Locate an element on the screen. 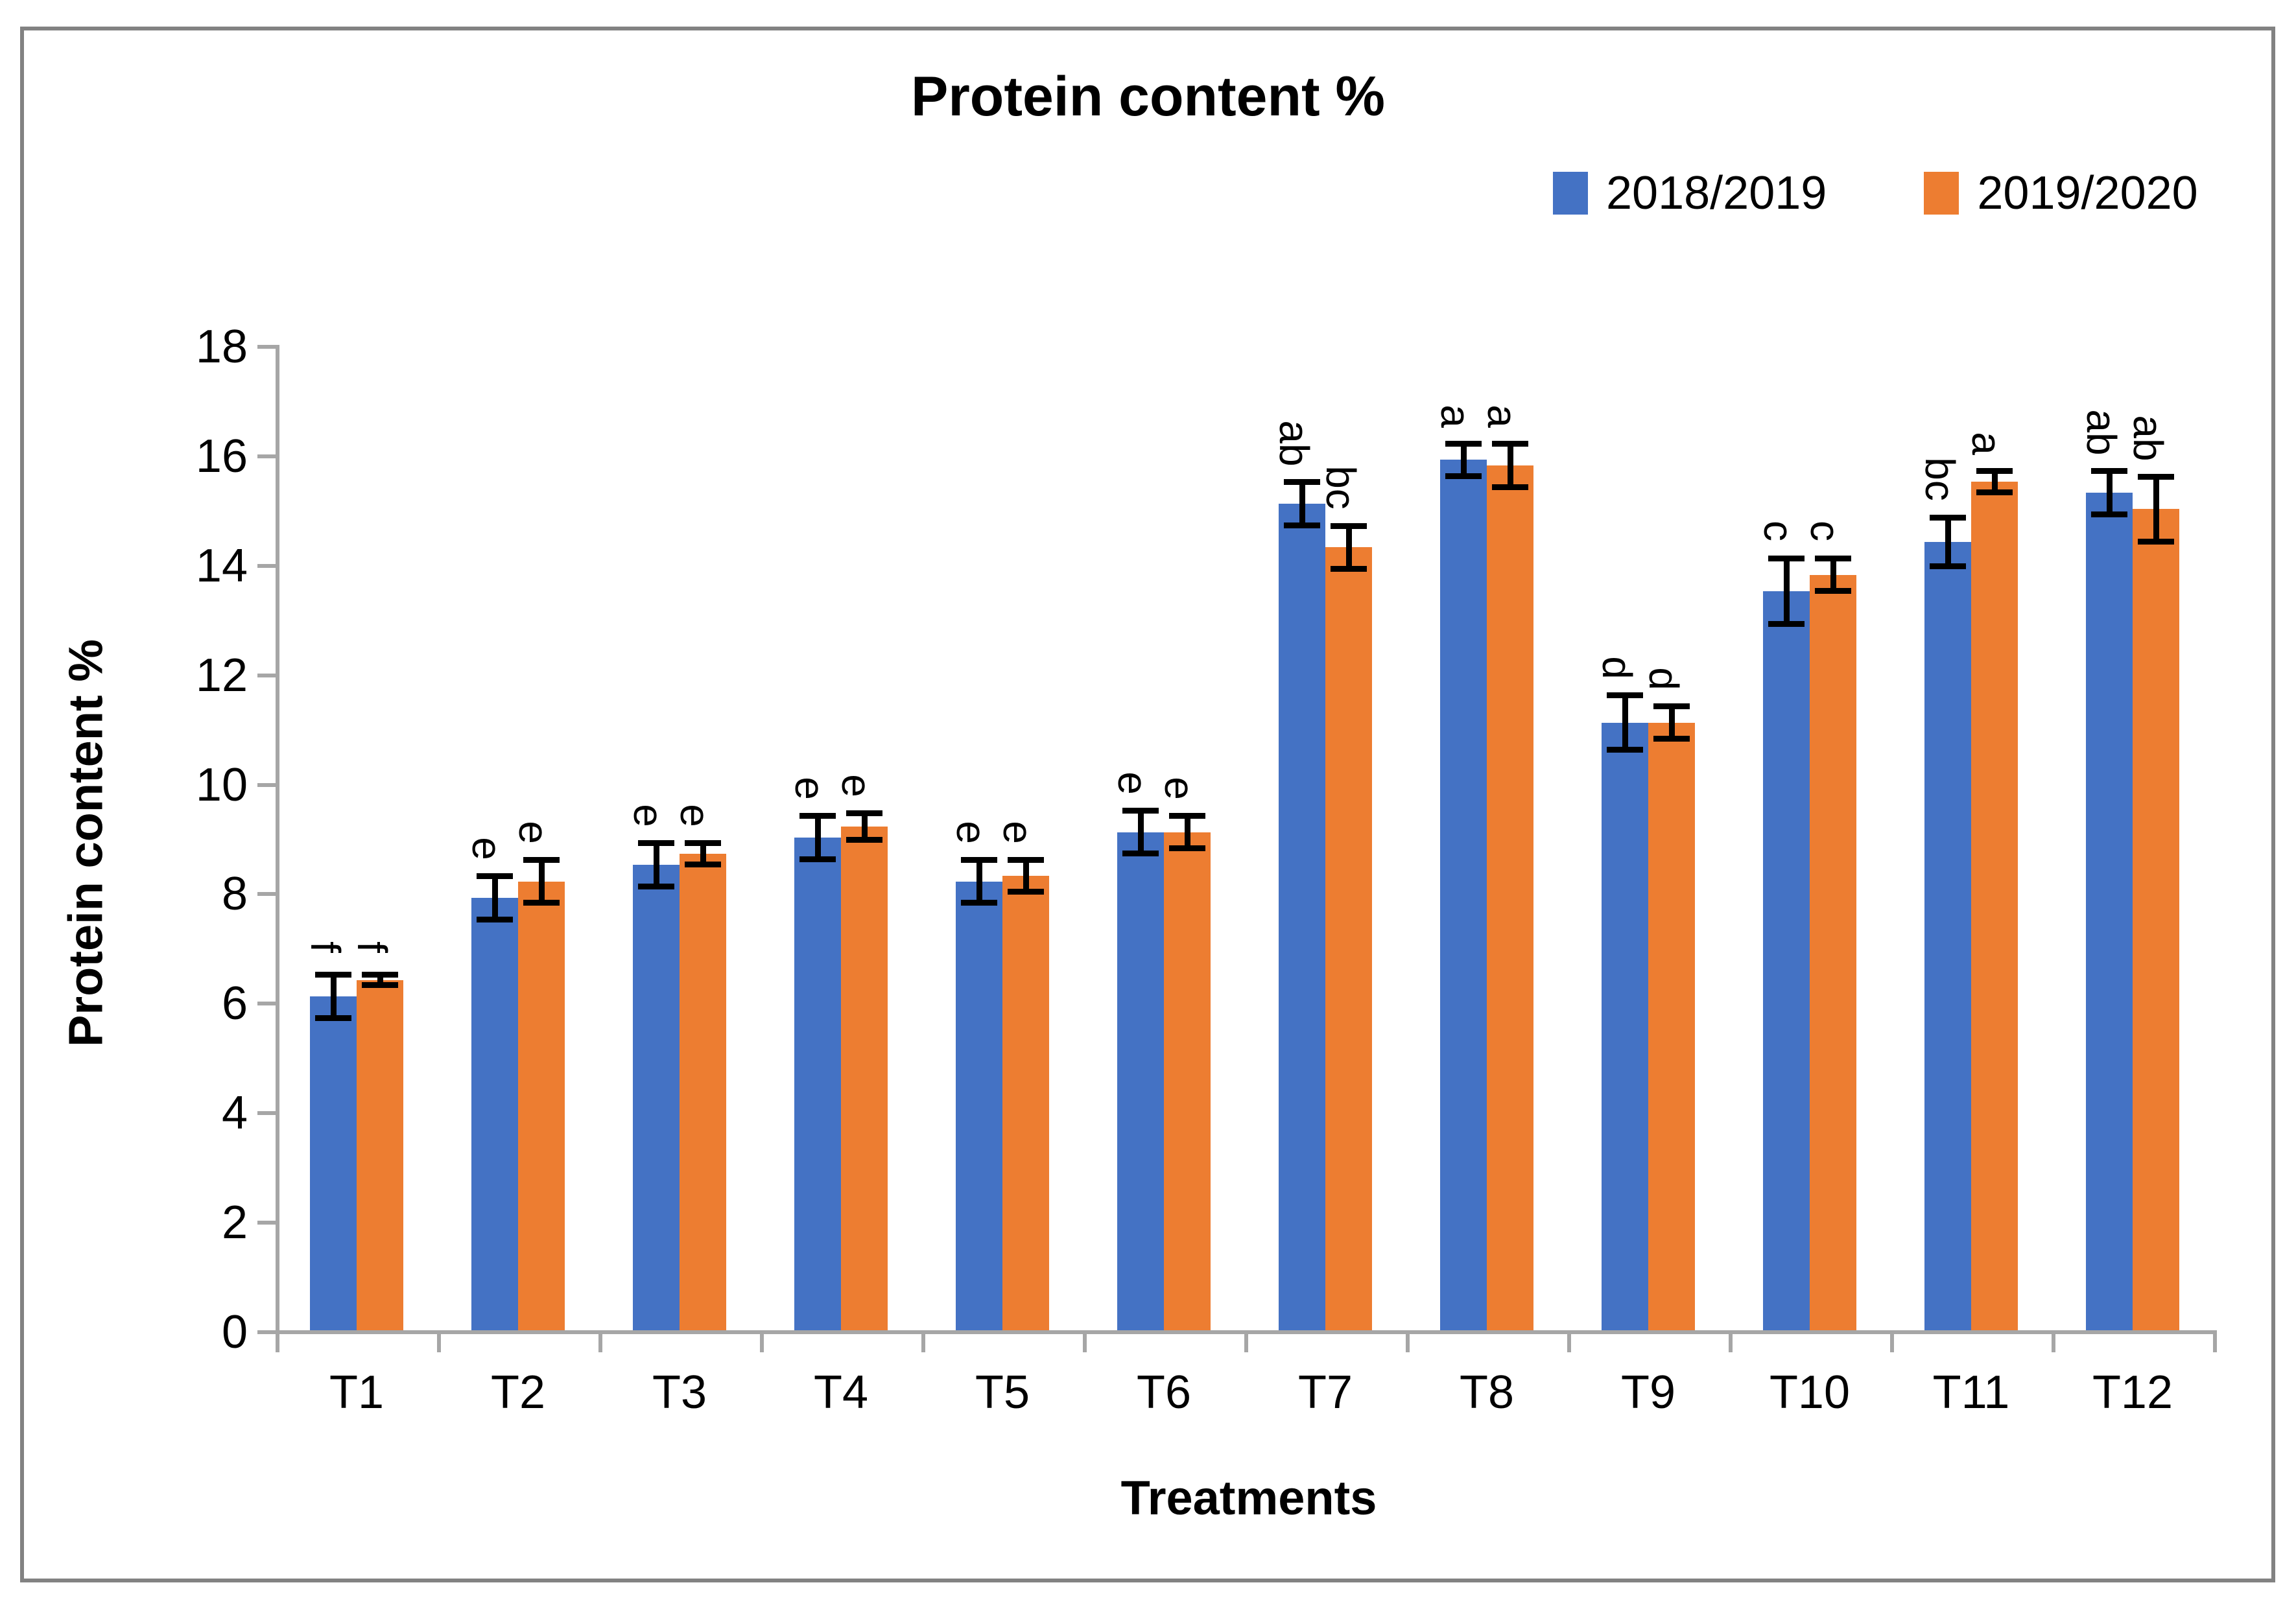 Image resolution: width=2296 pixels, height=1609 pixels. legend-label: 2018/2019 is located at coordinates (1716, 193).